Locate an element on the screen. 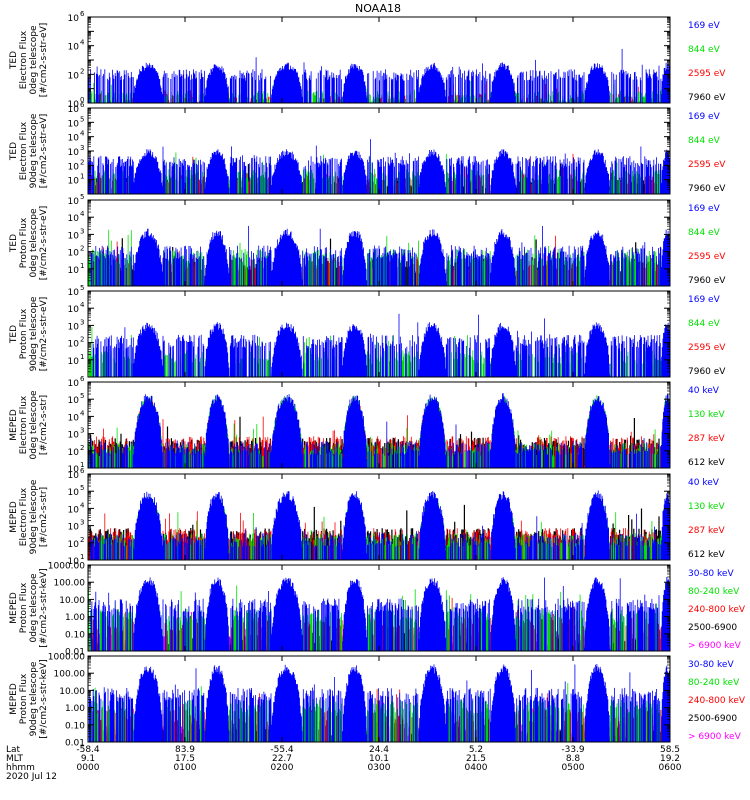 This screenshot has width=750, height=800. y-tick-label: 0.10 is located at coordinates (75, 726).